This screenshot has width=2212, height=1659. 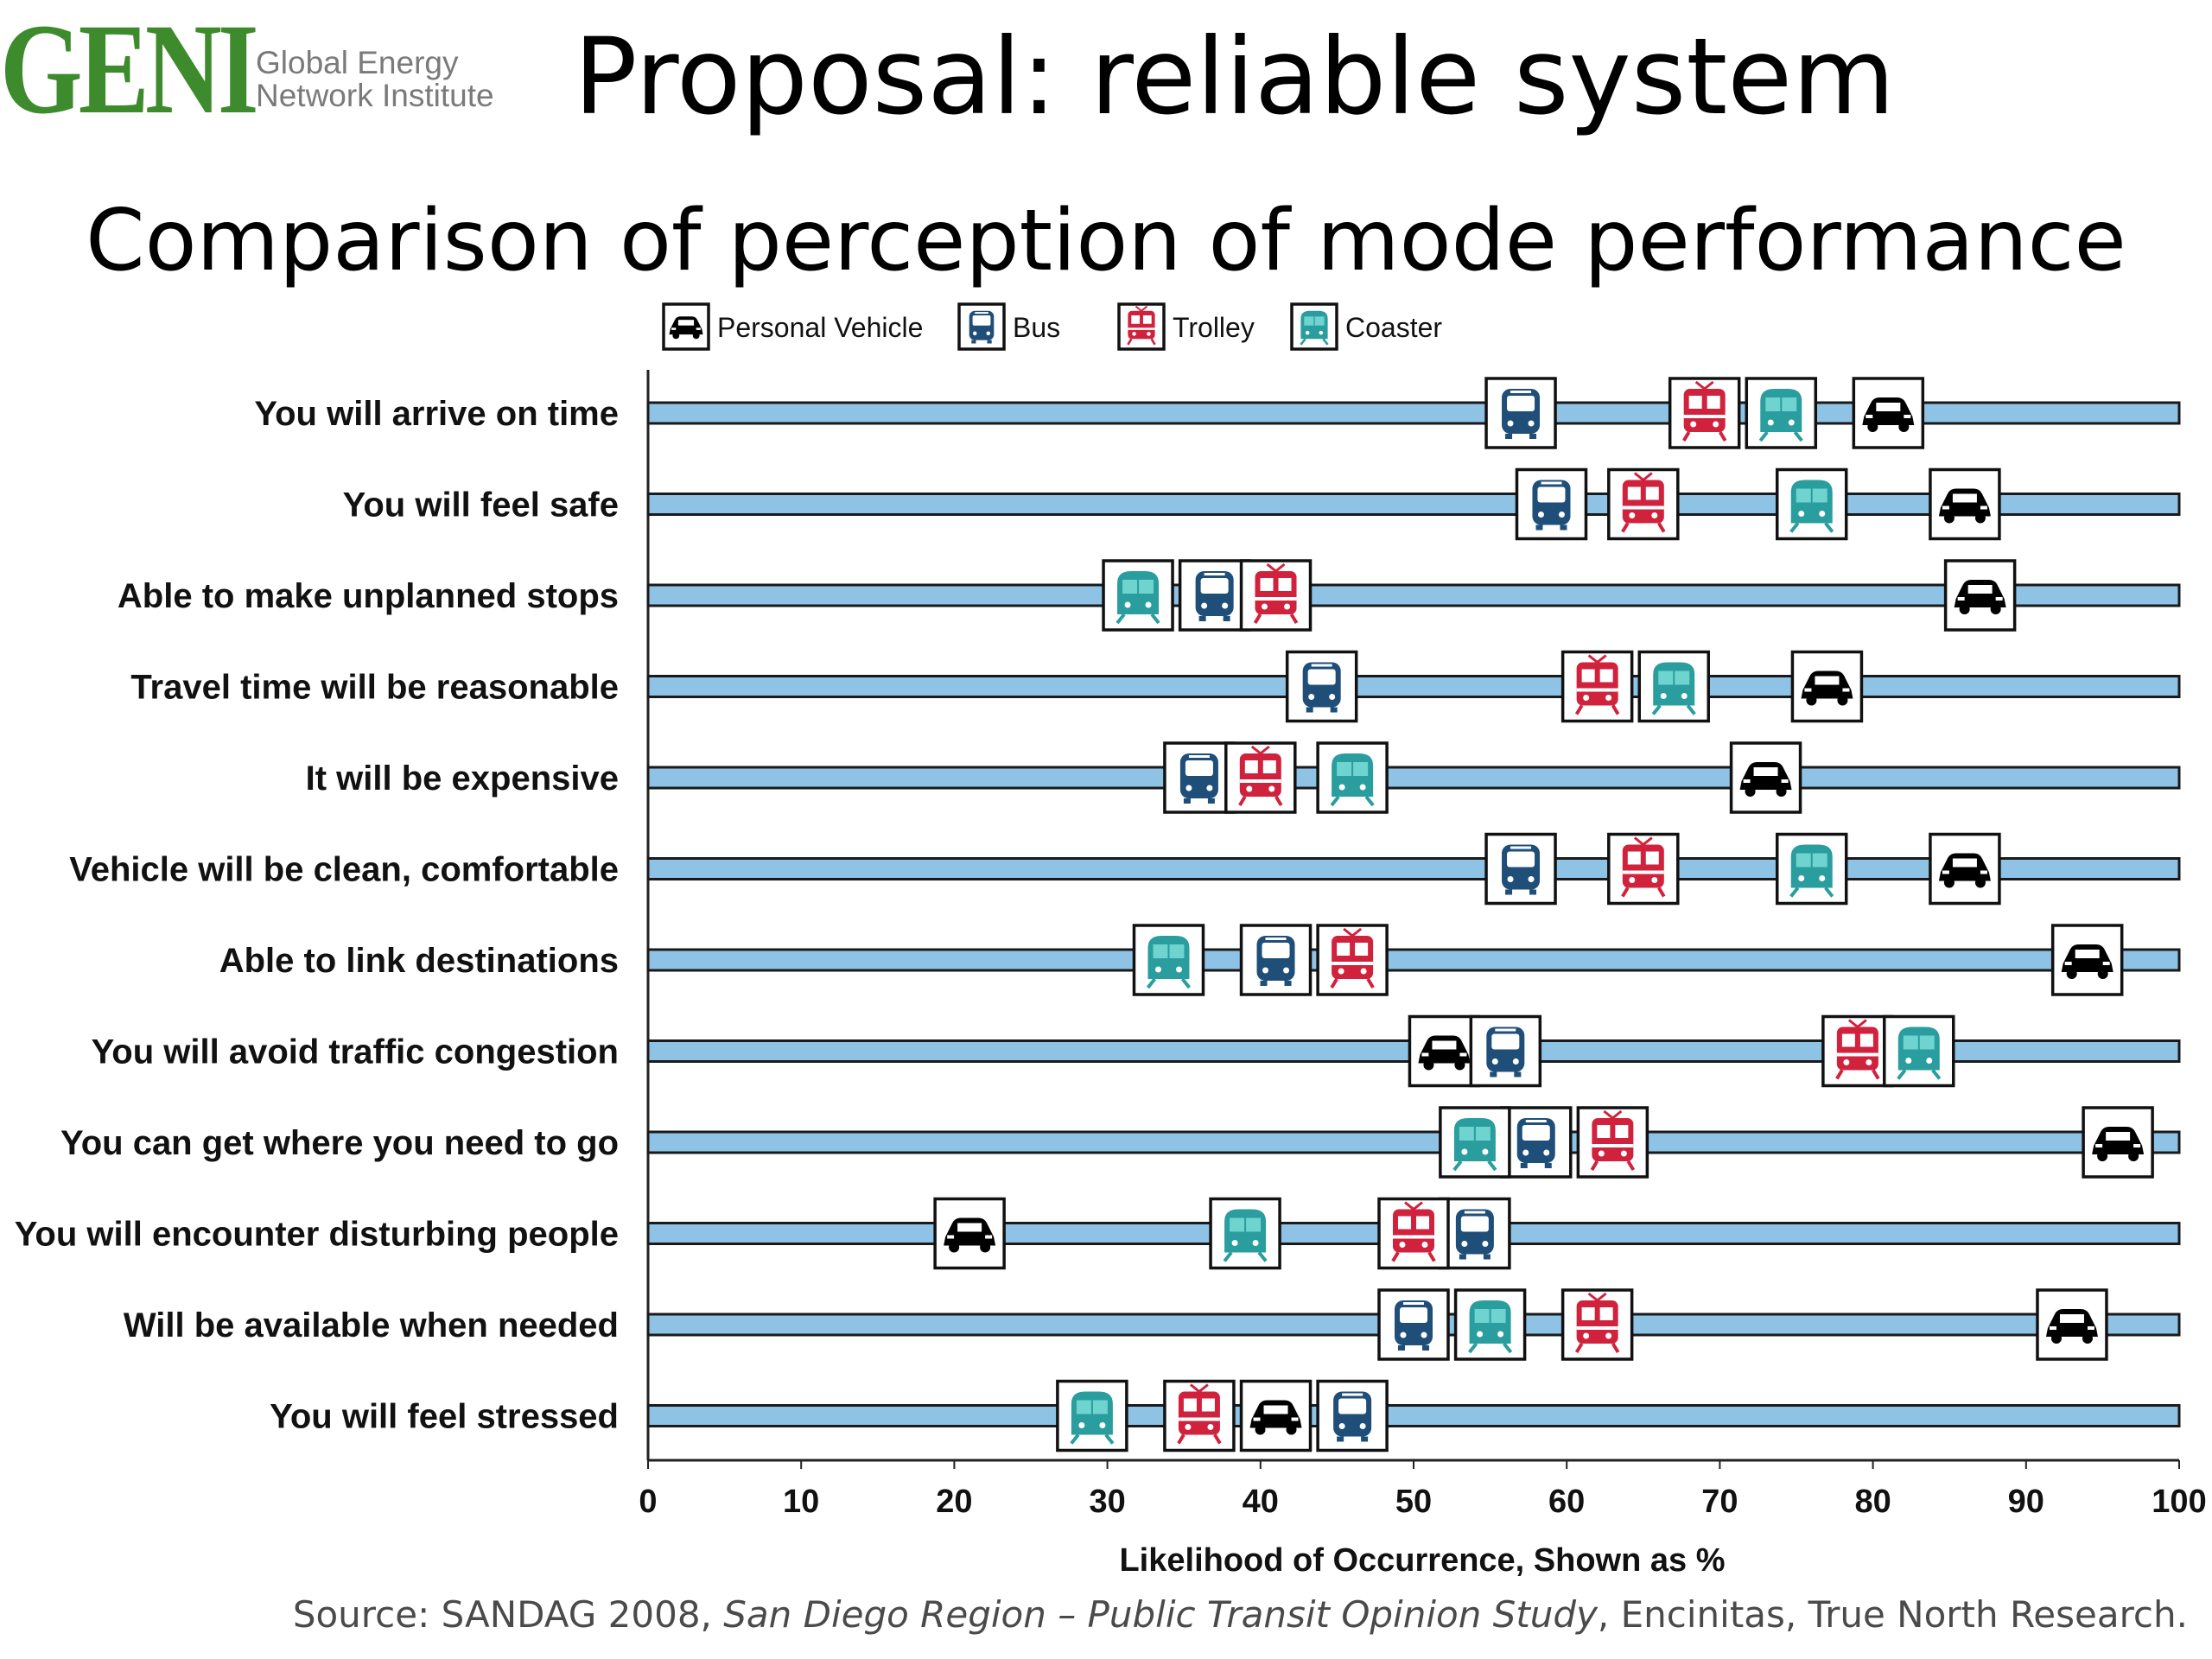 I want to click on chart-row: Will be available when needed, so click(x=1152, y=1324).